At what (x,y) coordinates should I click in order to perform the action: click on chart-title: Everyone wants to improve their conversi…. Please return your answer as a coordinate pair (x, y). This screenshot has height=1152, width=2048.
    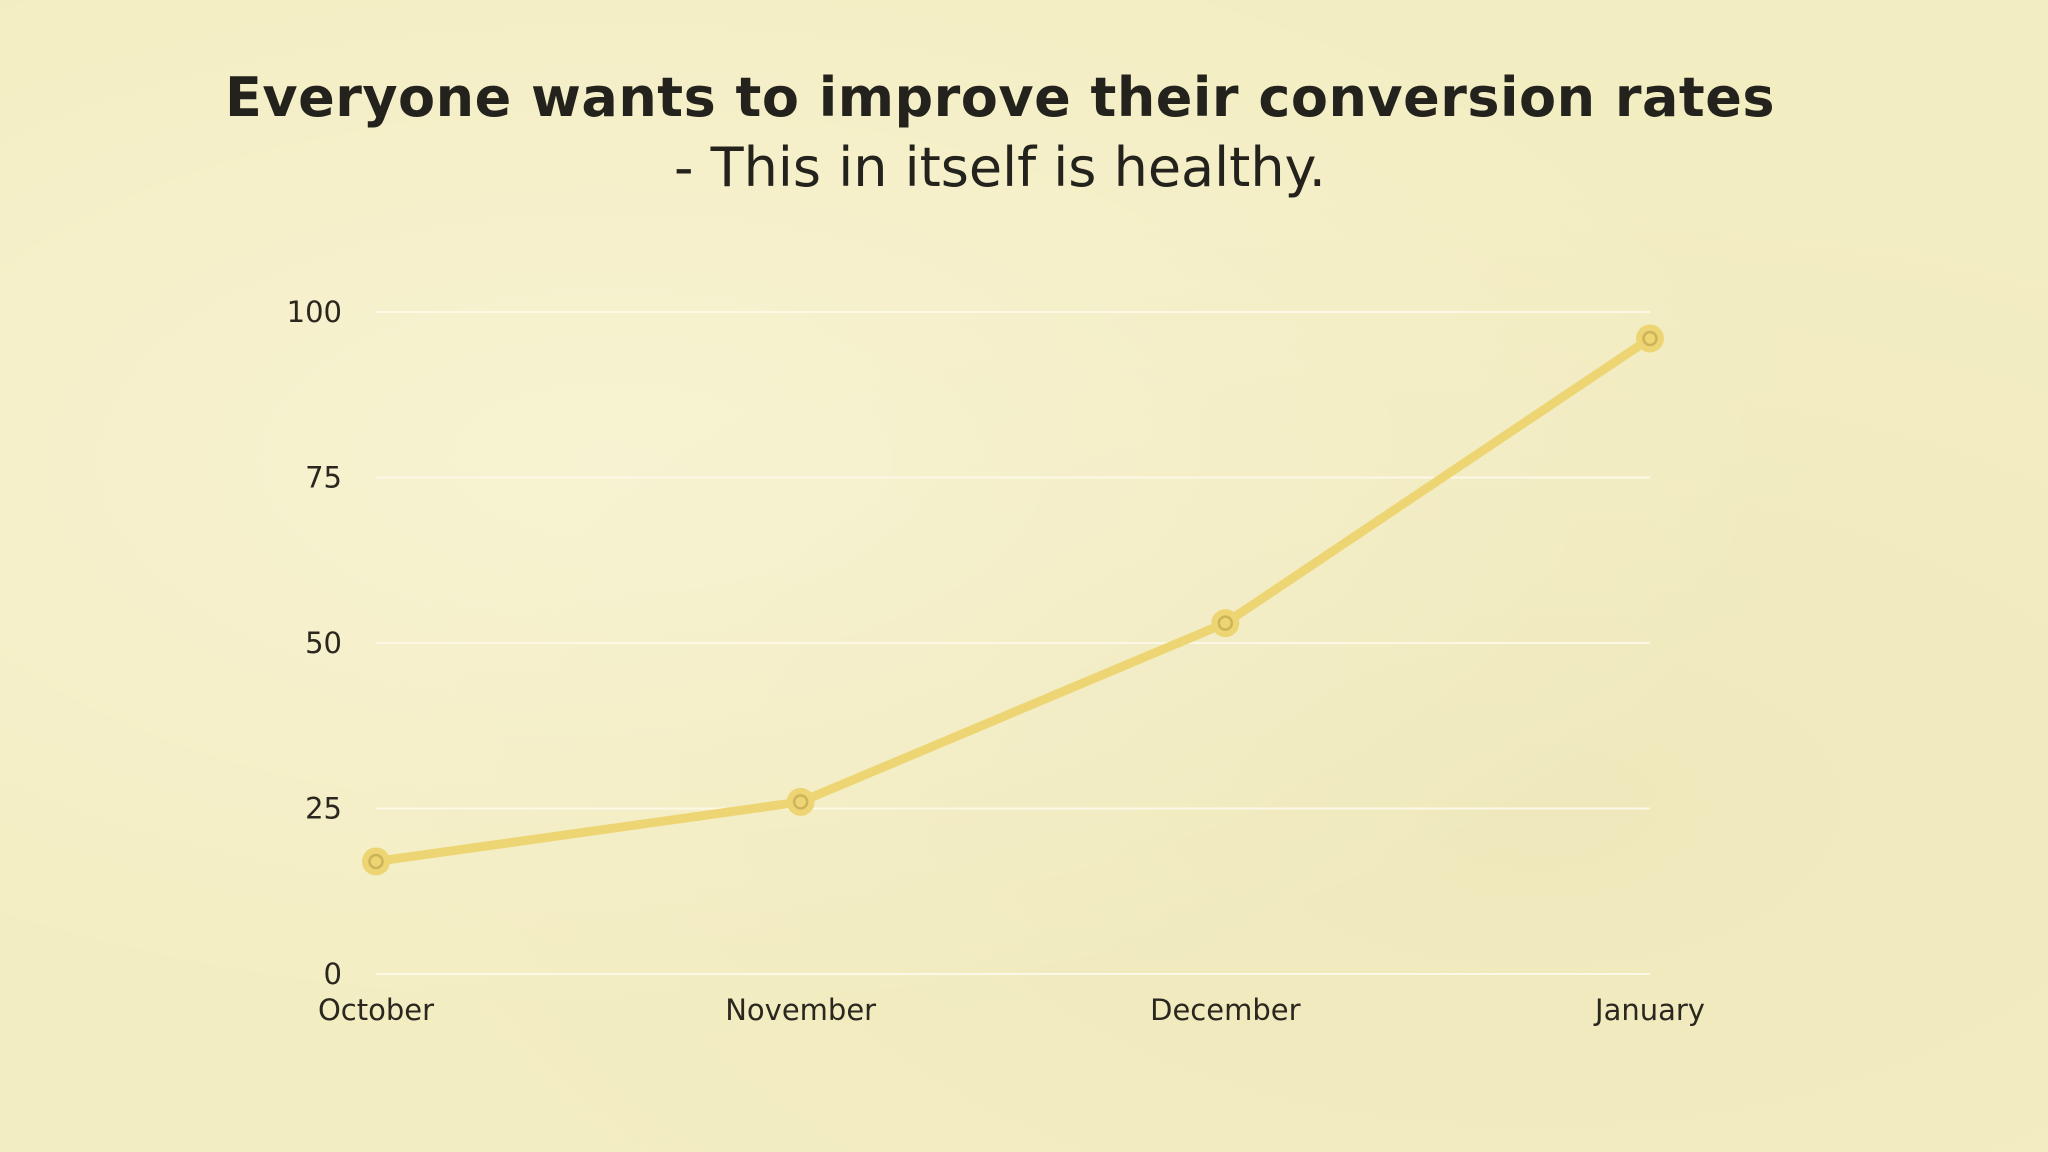
    Looking at the image, I should click on (999, 97).